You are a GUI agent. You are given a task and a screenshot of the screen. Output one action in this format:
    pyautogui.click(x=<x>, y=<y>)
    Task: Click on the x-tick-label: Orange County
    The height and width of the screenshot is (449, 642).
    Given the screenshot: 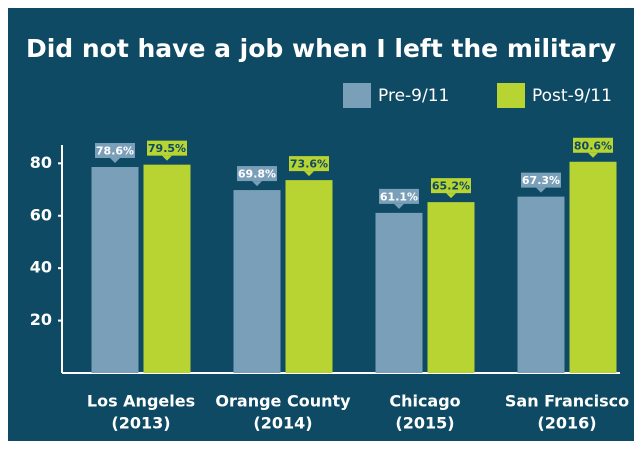 What is the action you would take?
    pyautogui.click(x=283, y=401)
    